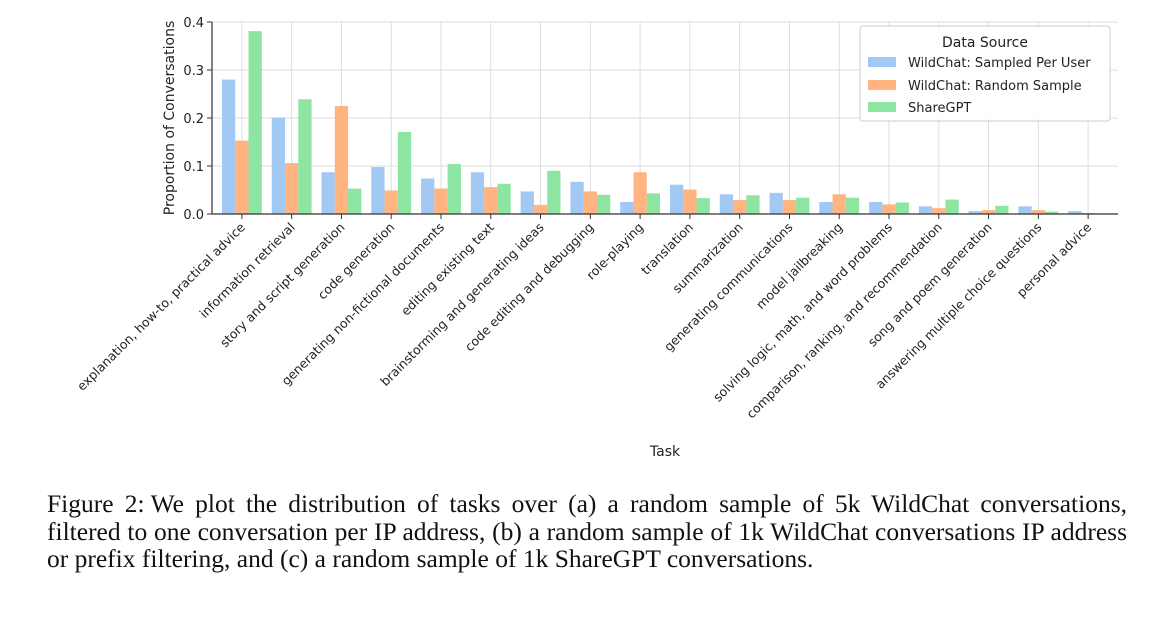  Describe the element at coordinates (193, 71) in the screenshot. I see `y-tick-label: 0.3` at that location.